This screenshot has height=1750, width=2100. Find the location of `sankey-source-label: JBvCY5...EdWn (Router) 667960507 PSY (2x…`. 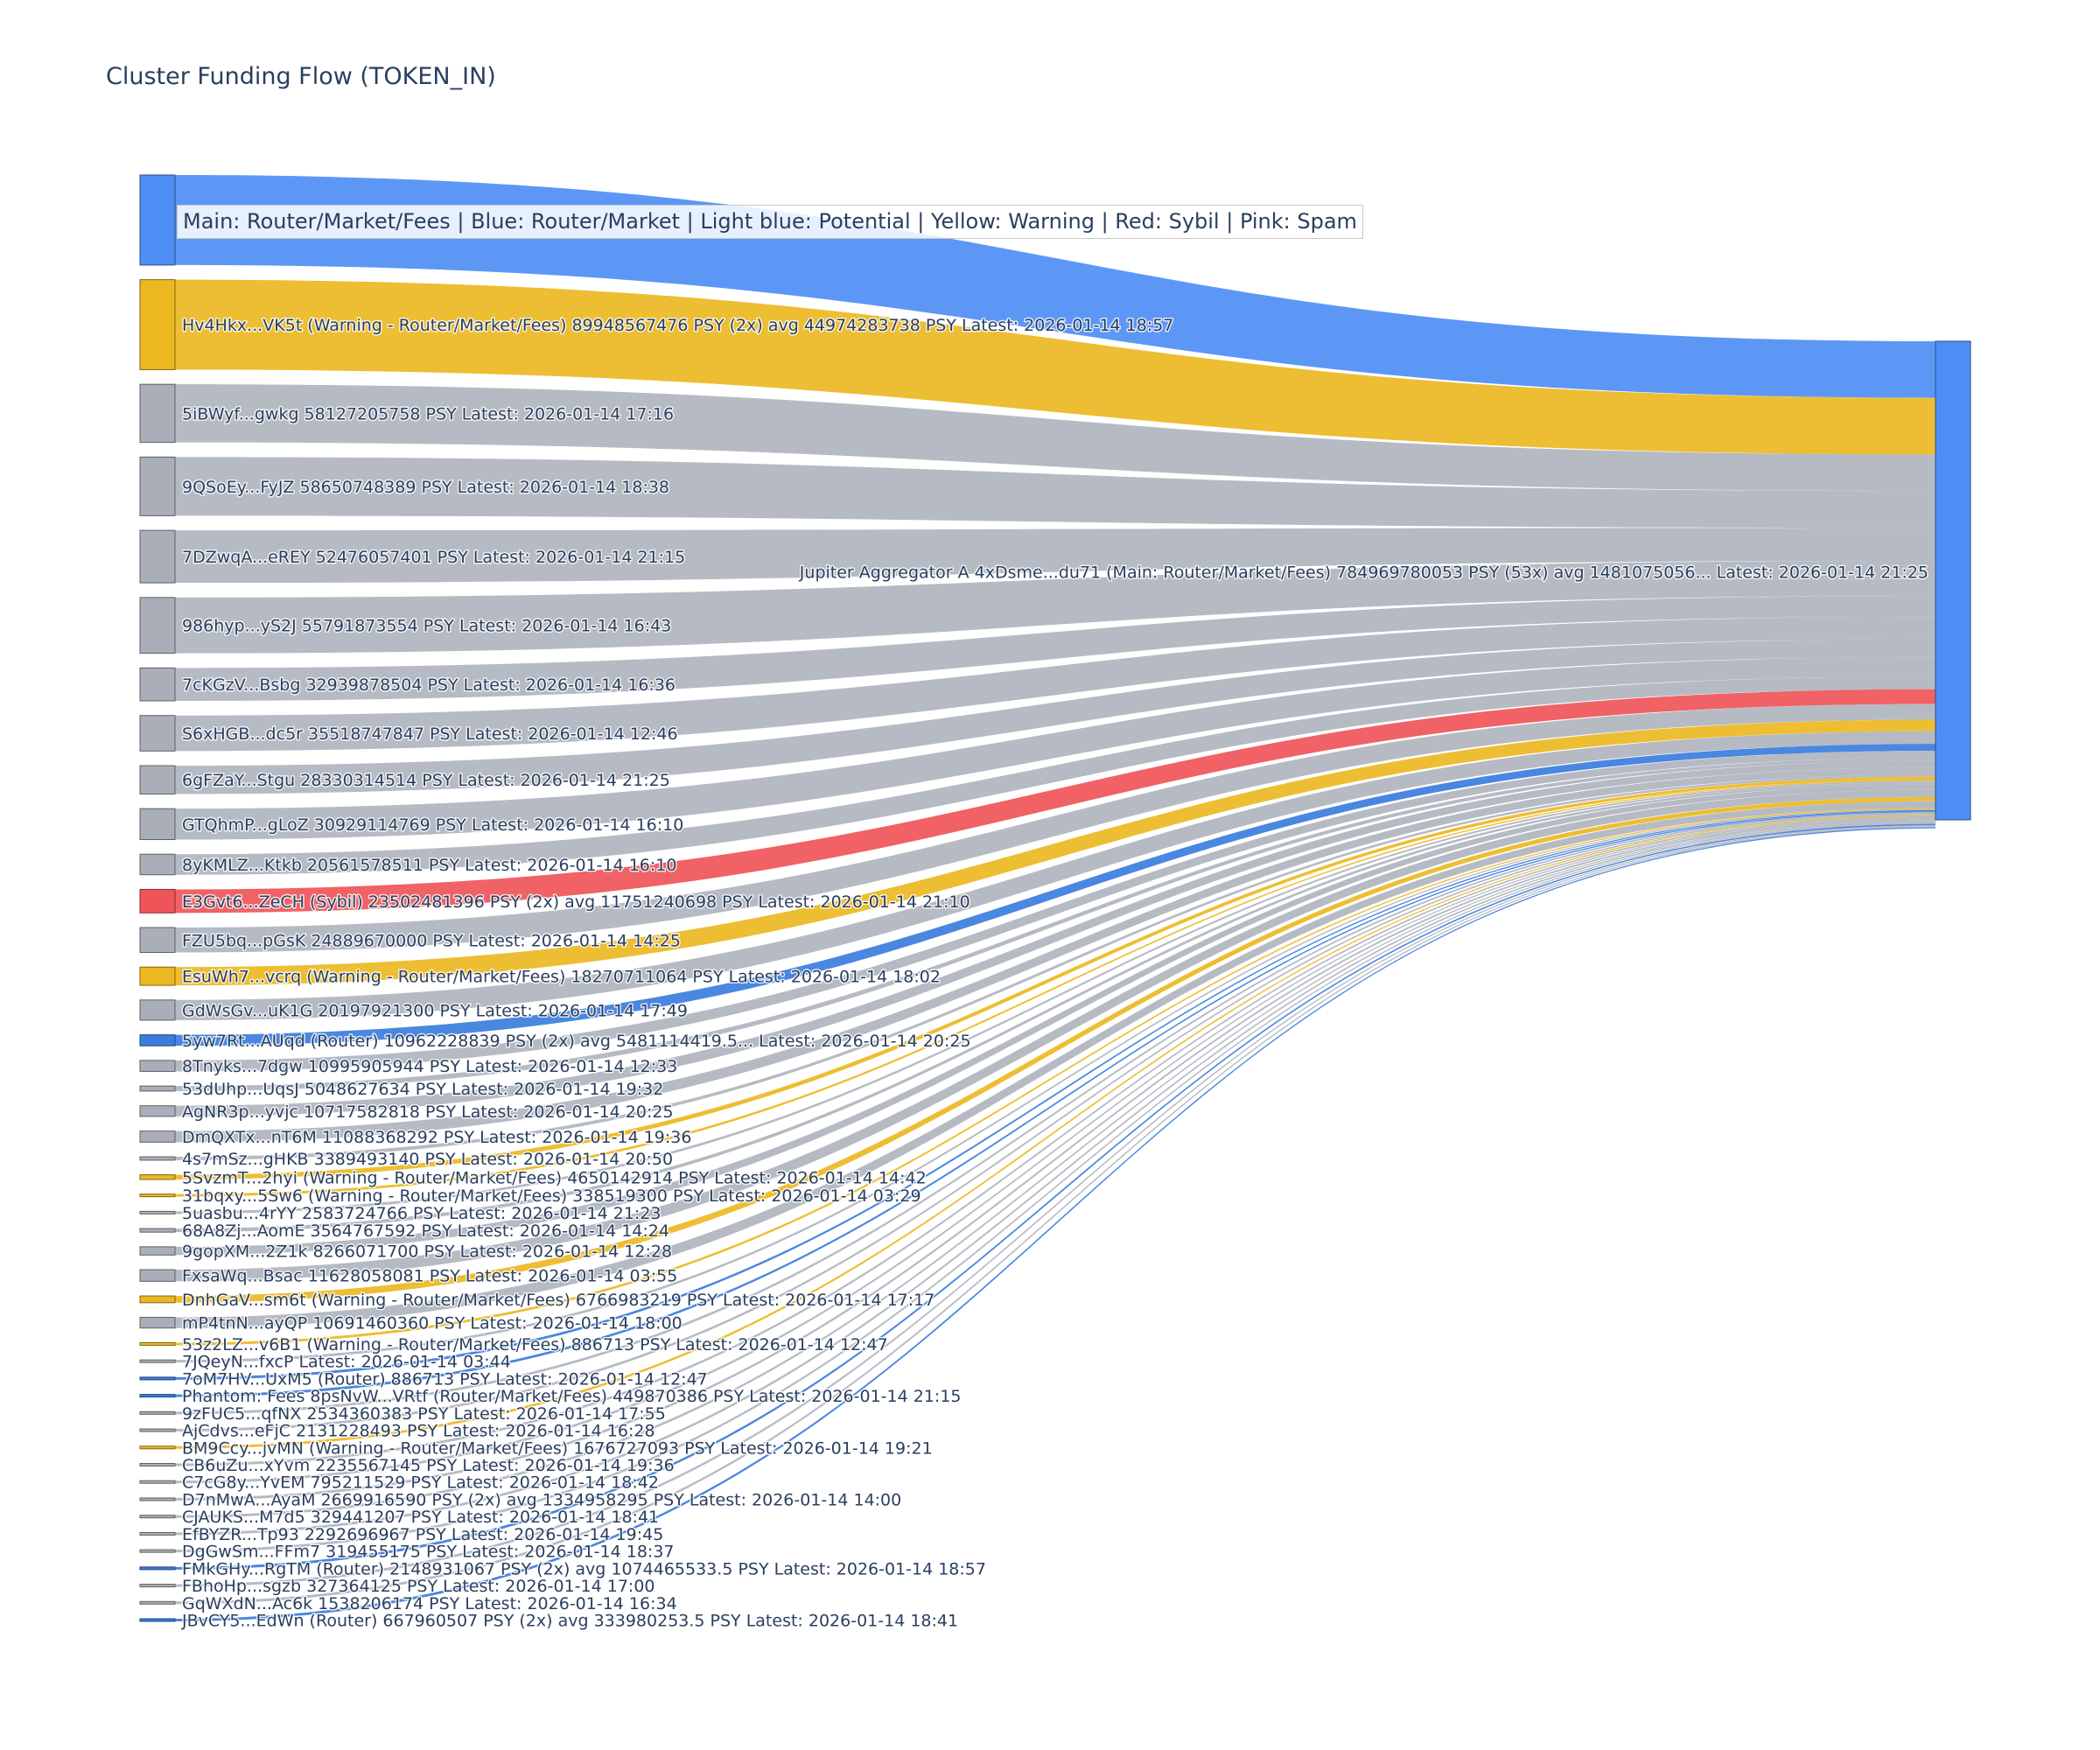

sankey-source-label: JBvCY5...EdWn (Router) 667960507 PSY (2x… is located at coordinates (569, 1621).